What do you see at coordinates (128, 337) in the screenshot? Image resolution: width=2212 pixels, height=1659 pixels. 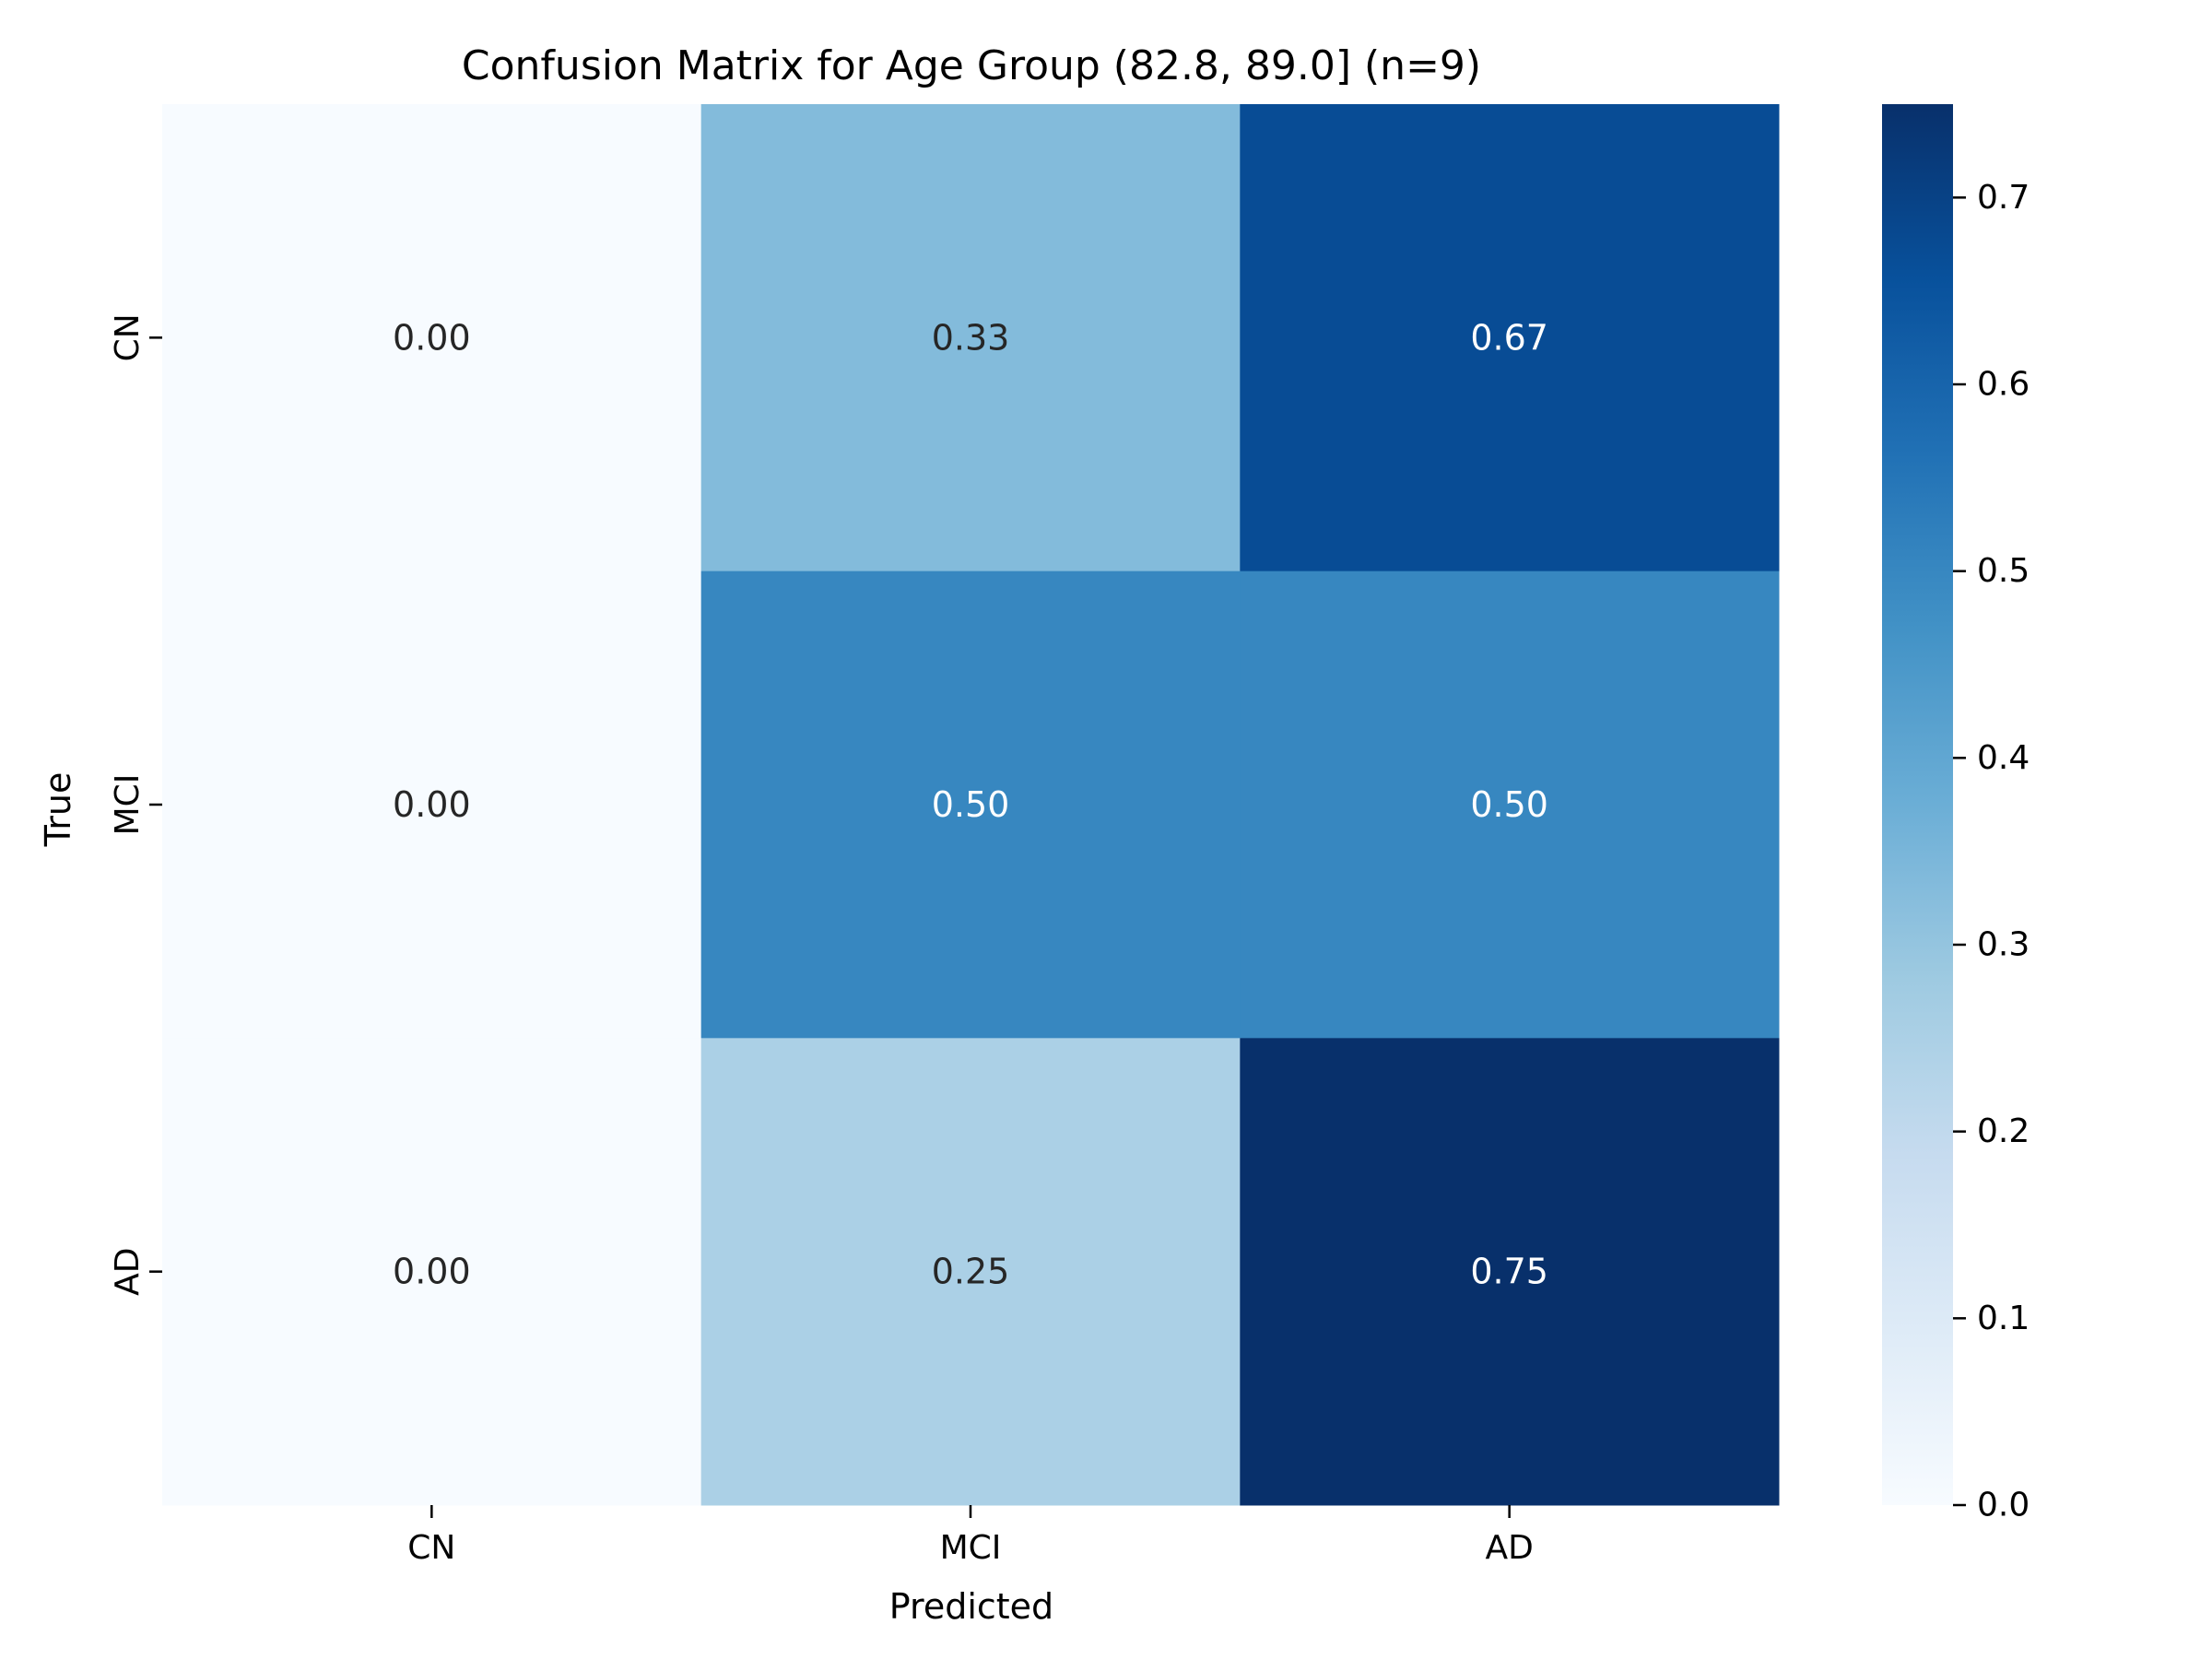 I see `y-tick-label: CN` at bounding box center [128, 337].